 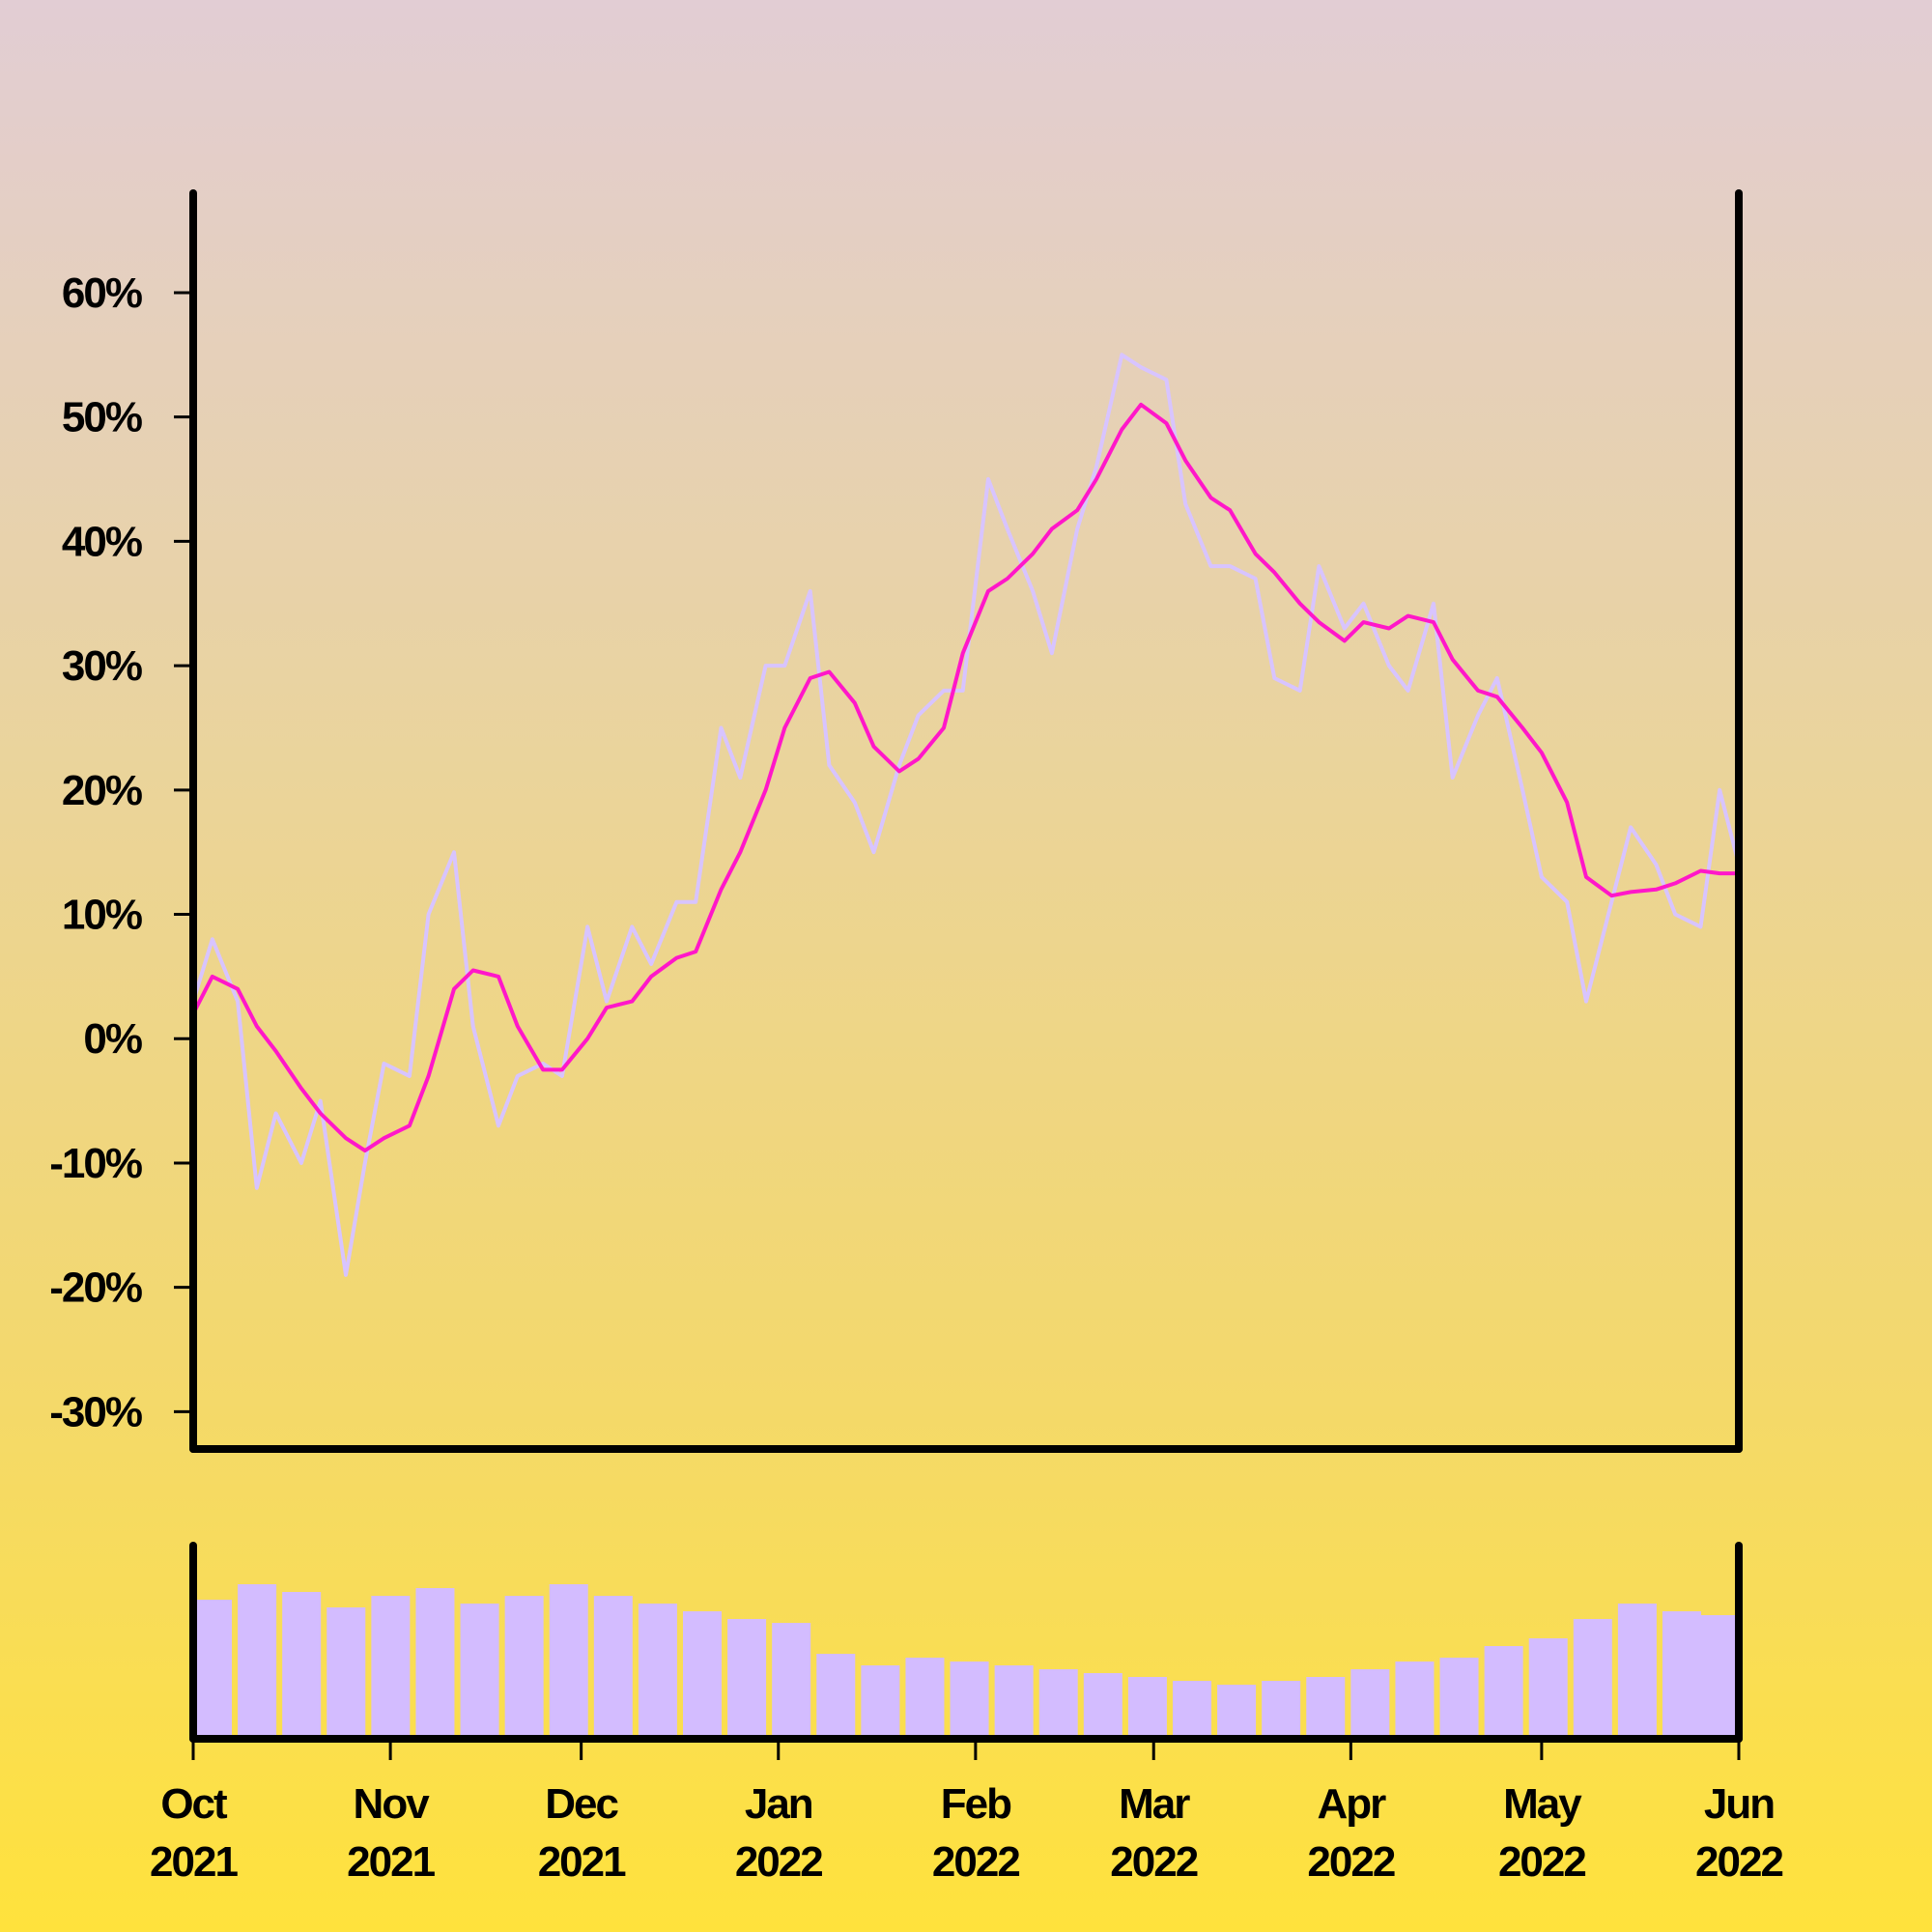 I want to click on x-tick-label: May 2022, so click(x=1541, y=1833).